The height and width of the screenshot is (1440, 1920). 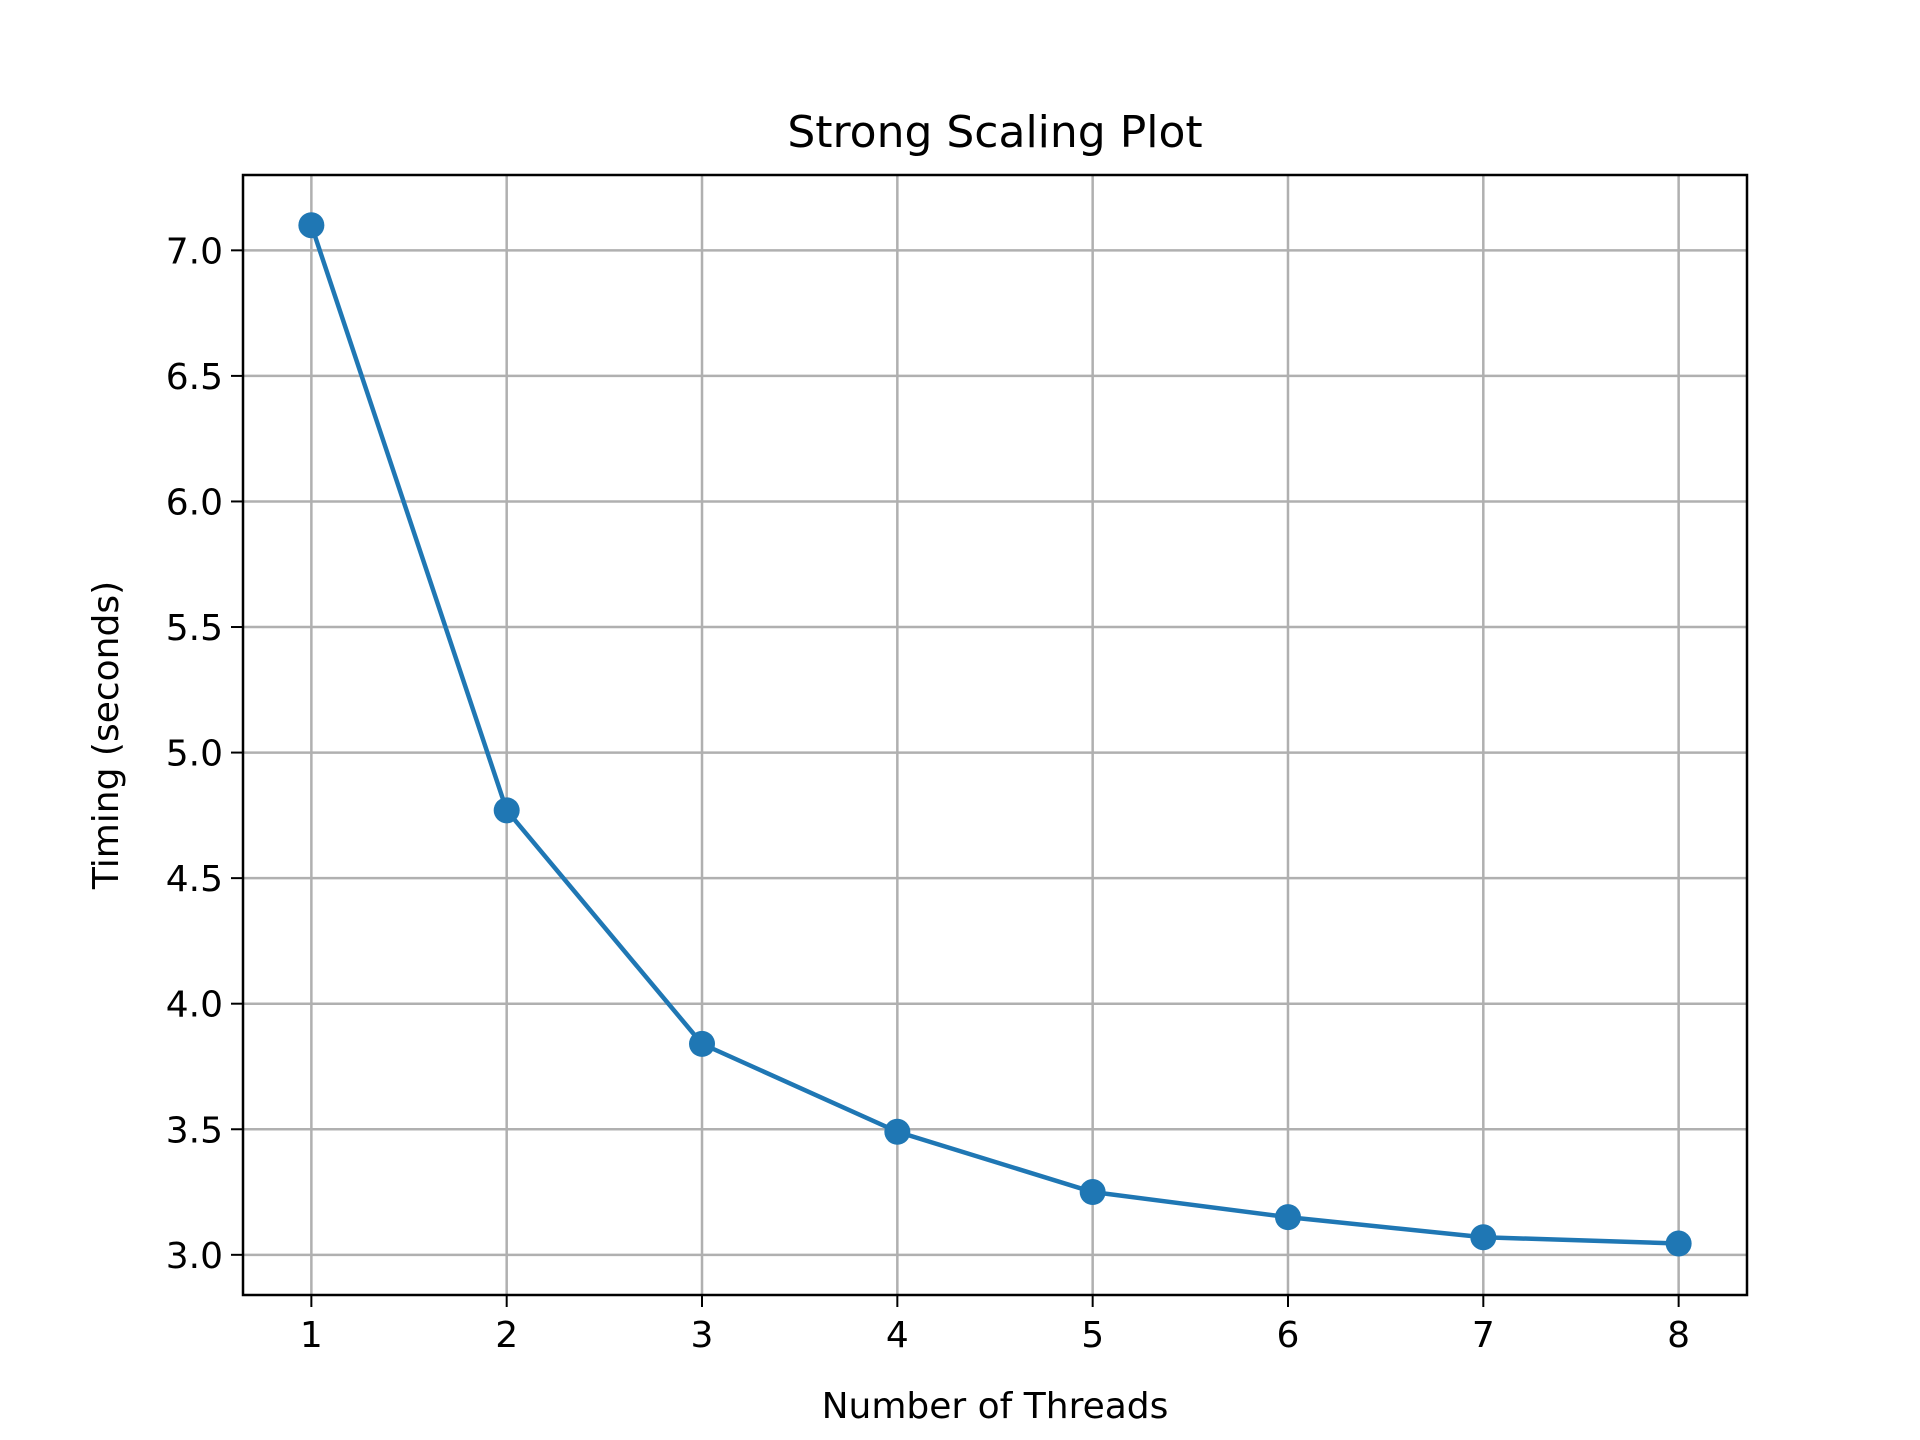 What do you see at coordinates (194, 1005) in the screenshot?
I see `y-tick-label: 4.0` at bounding box center [194, 1005].